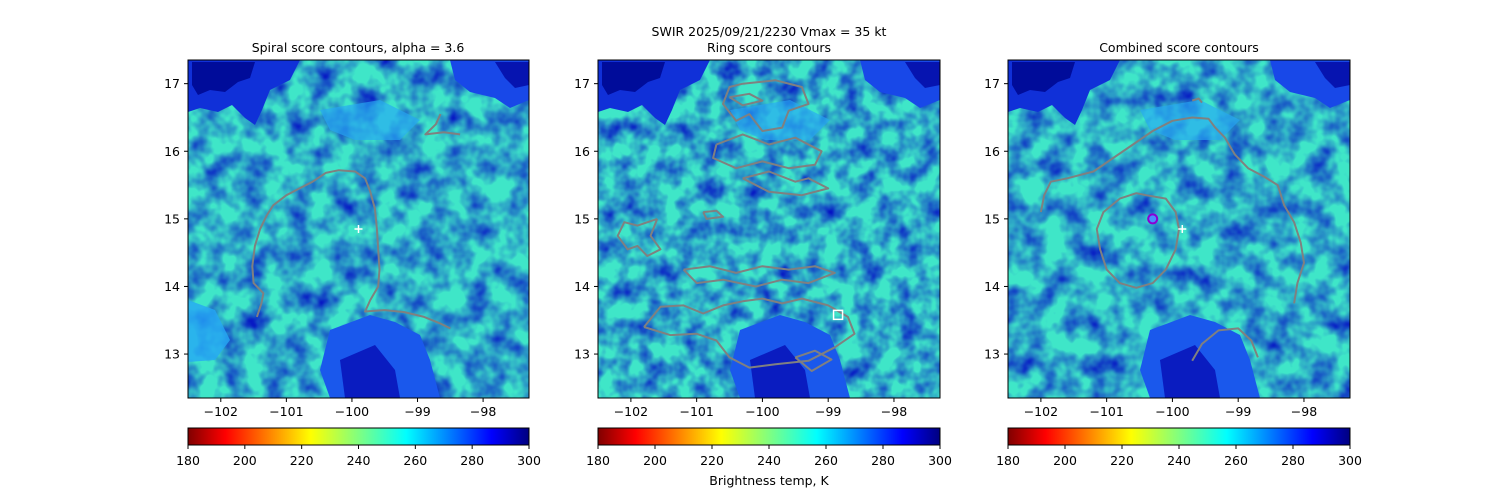 This screenshot has height=500, width=1500. Describe the element at coordinates (1153, 219) in the screenshot. I see `combined-center-marker` at that location.